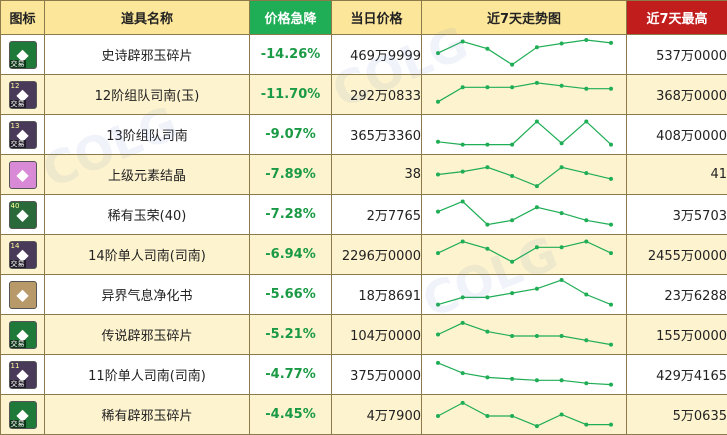 This screenshot has height=435, width=727. I want to click on price-drop-value: -5.66%, so click(291, 295).